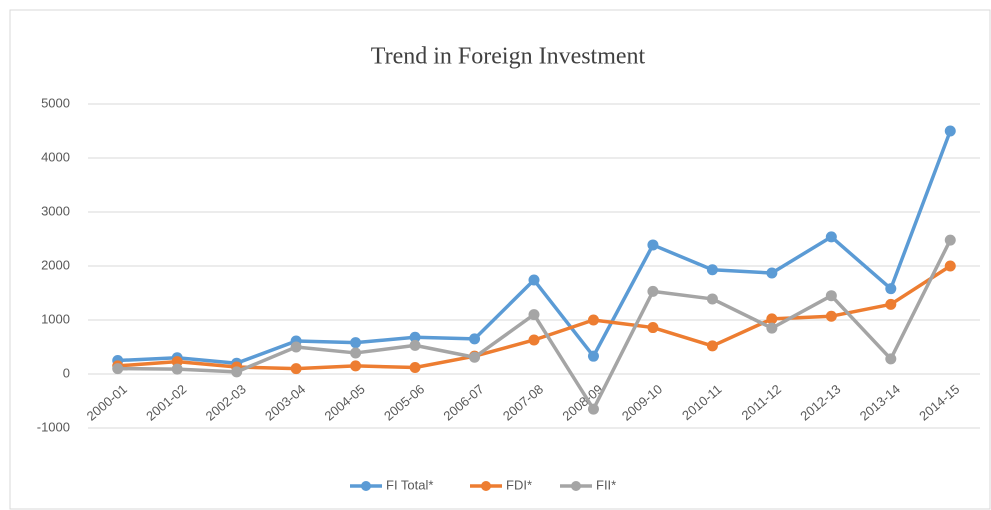  I want to click on y-tick-label: 1000, so click(55, 318).